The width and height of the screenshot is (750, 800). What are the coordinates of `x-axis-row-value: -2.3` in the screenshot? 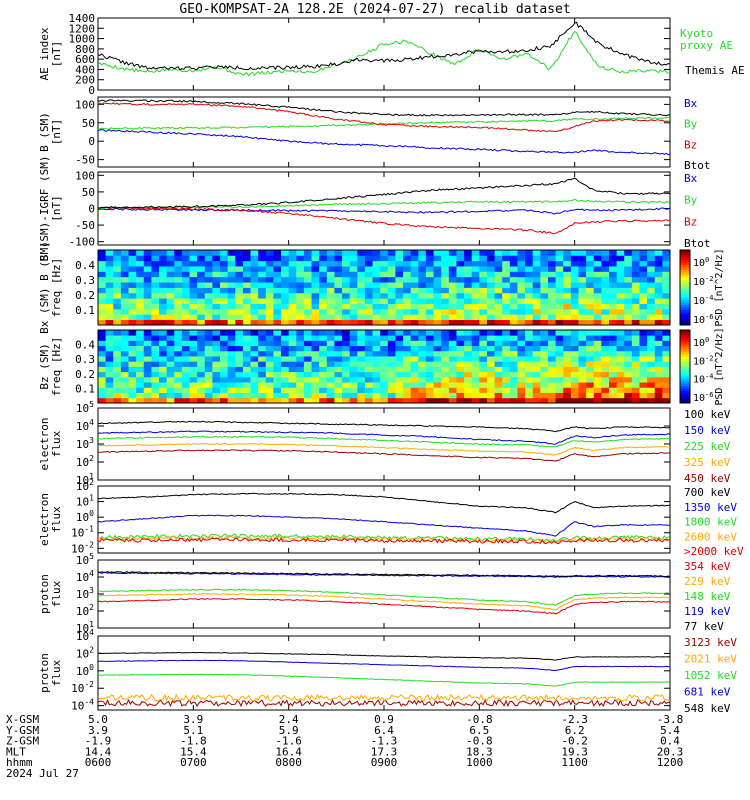 It's located at (574, 719).